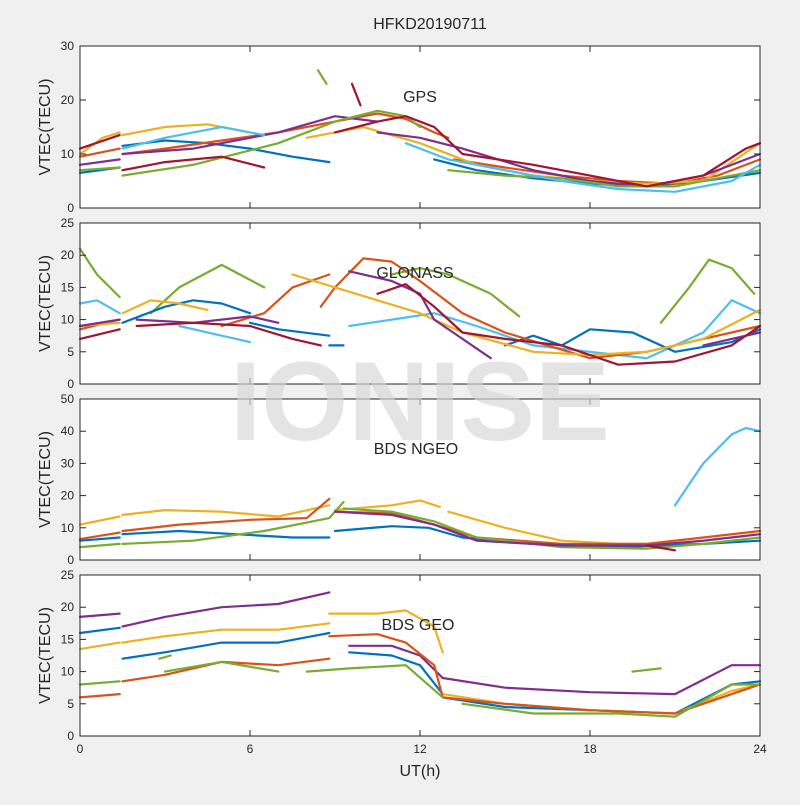  Describe the element at coordinates (420, 97) in the screenshot. I see `panel-label: GPS` at that location.